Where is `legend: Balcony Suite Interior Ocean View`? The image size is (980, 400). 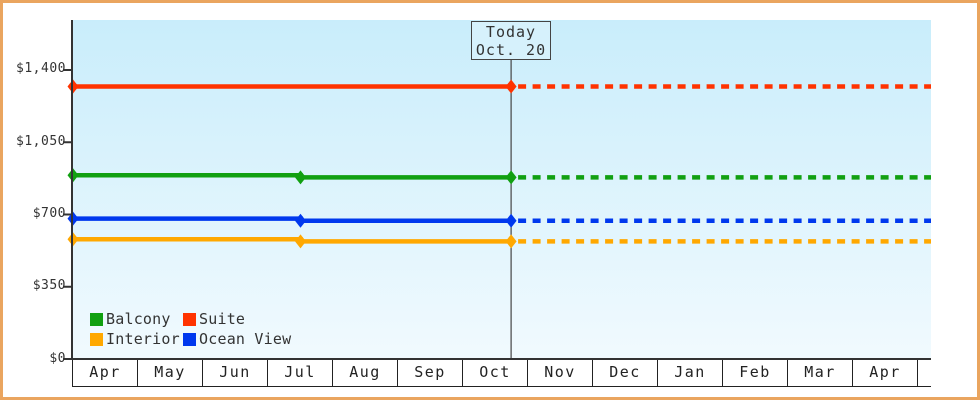
legend: Balcony Suite Interior Ocean View is located at coordinates (191, 329).